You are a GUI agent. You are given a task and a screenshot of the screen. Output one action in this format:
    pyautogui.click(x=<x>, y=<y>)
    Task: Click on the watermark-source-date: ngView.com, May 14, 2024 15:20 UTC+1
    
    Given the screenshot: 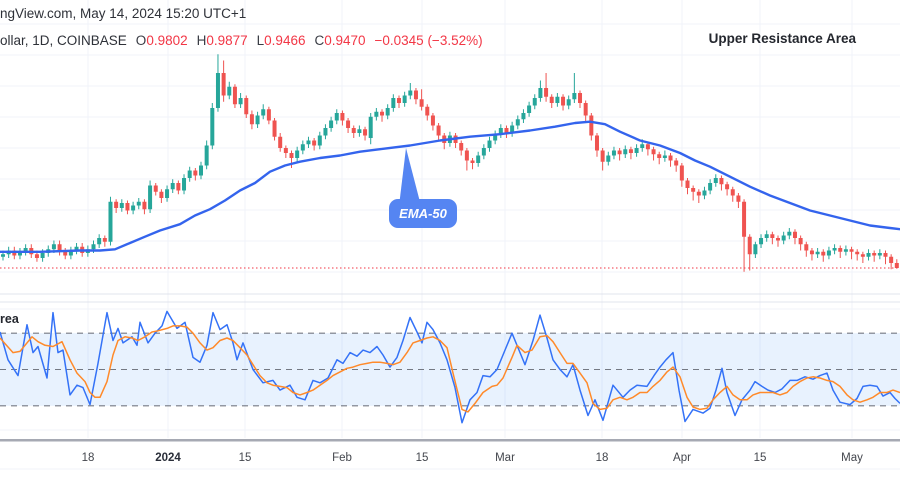 What is the action you would take?
    pyautogui.click(x=123, y=13)
    